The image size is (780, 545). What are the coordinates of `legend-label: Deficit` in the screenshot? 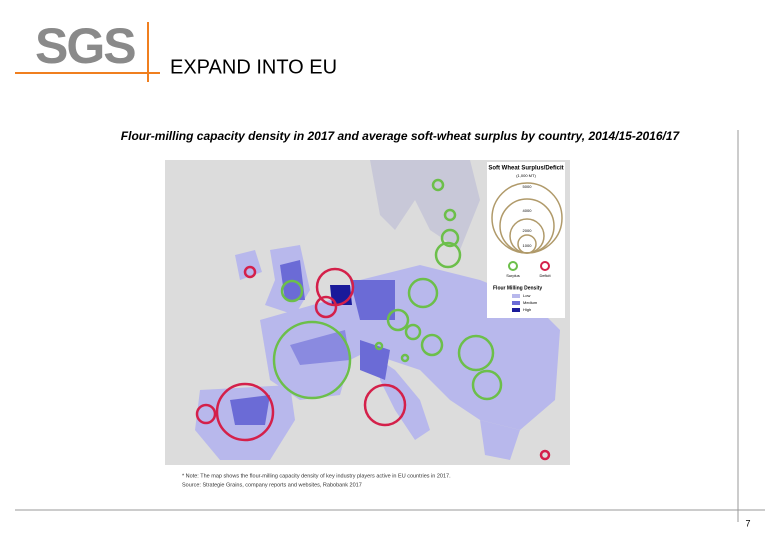 It's located at (545, 275).